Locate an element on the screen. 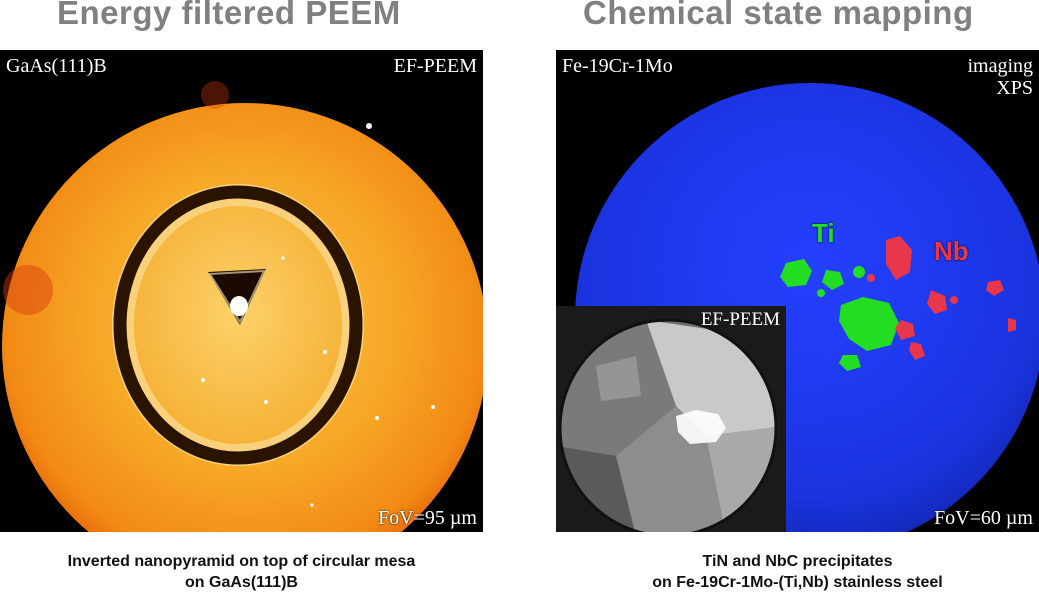 This screenshot has width=1039, height=596. sample-label: Fe-19Cr-1Mo is located at coordinates (617, 66).